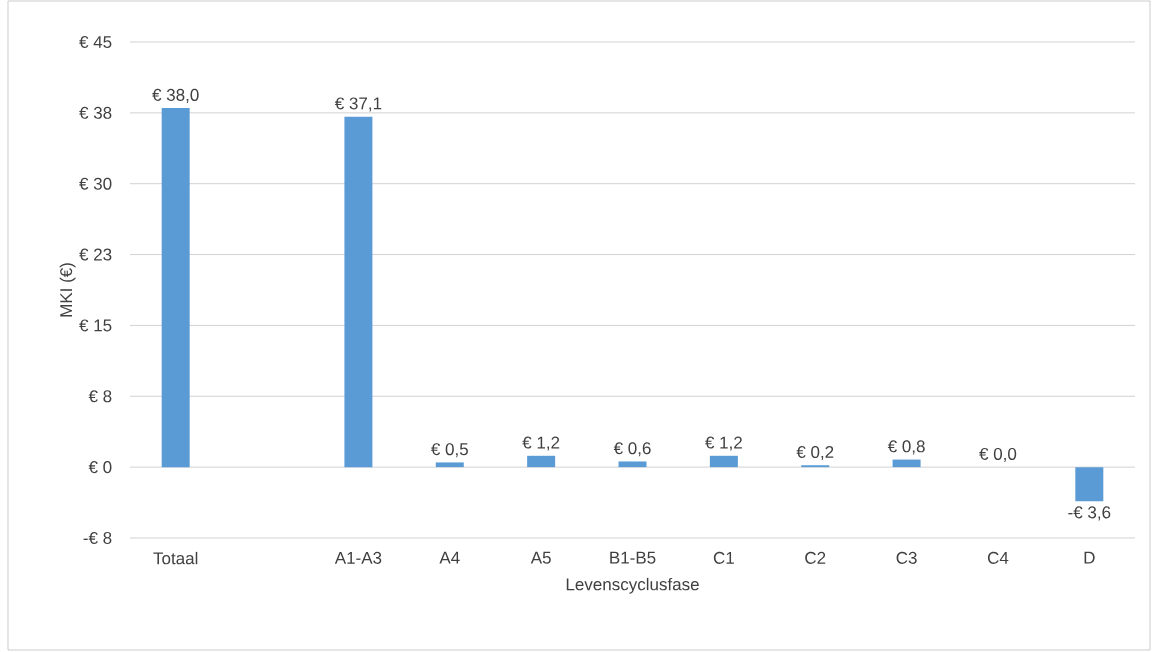  Describe the element at coordinates (998, 454) in the screenshot. I see `data-label: € 0,0` at that location.